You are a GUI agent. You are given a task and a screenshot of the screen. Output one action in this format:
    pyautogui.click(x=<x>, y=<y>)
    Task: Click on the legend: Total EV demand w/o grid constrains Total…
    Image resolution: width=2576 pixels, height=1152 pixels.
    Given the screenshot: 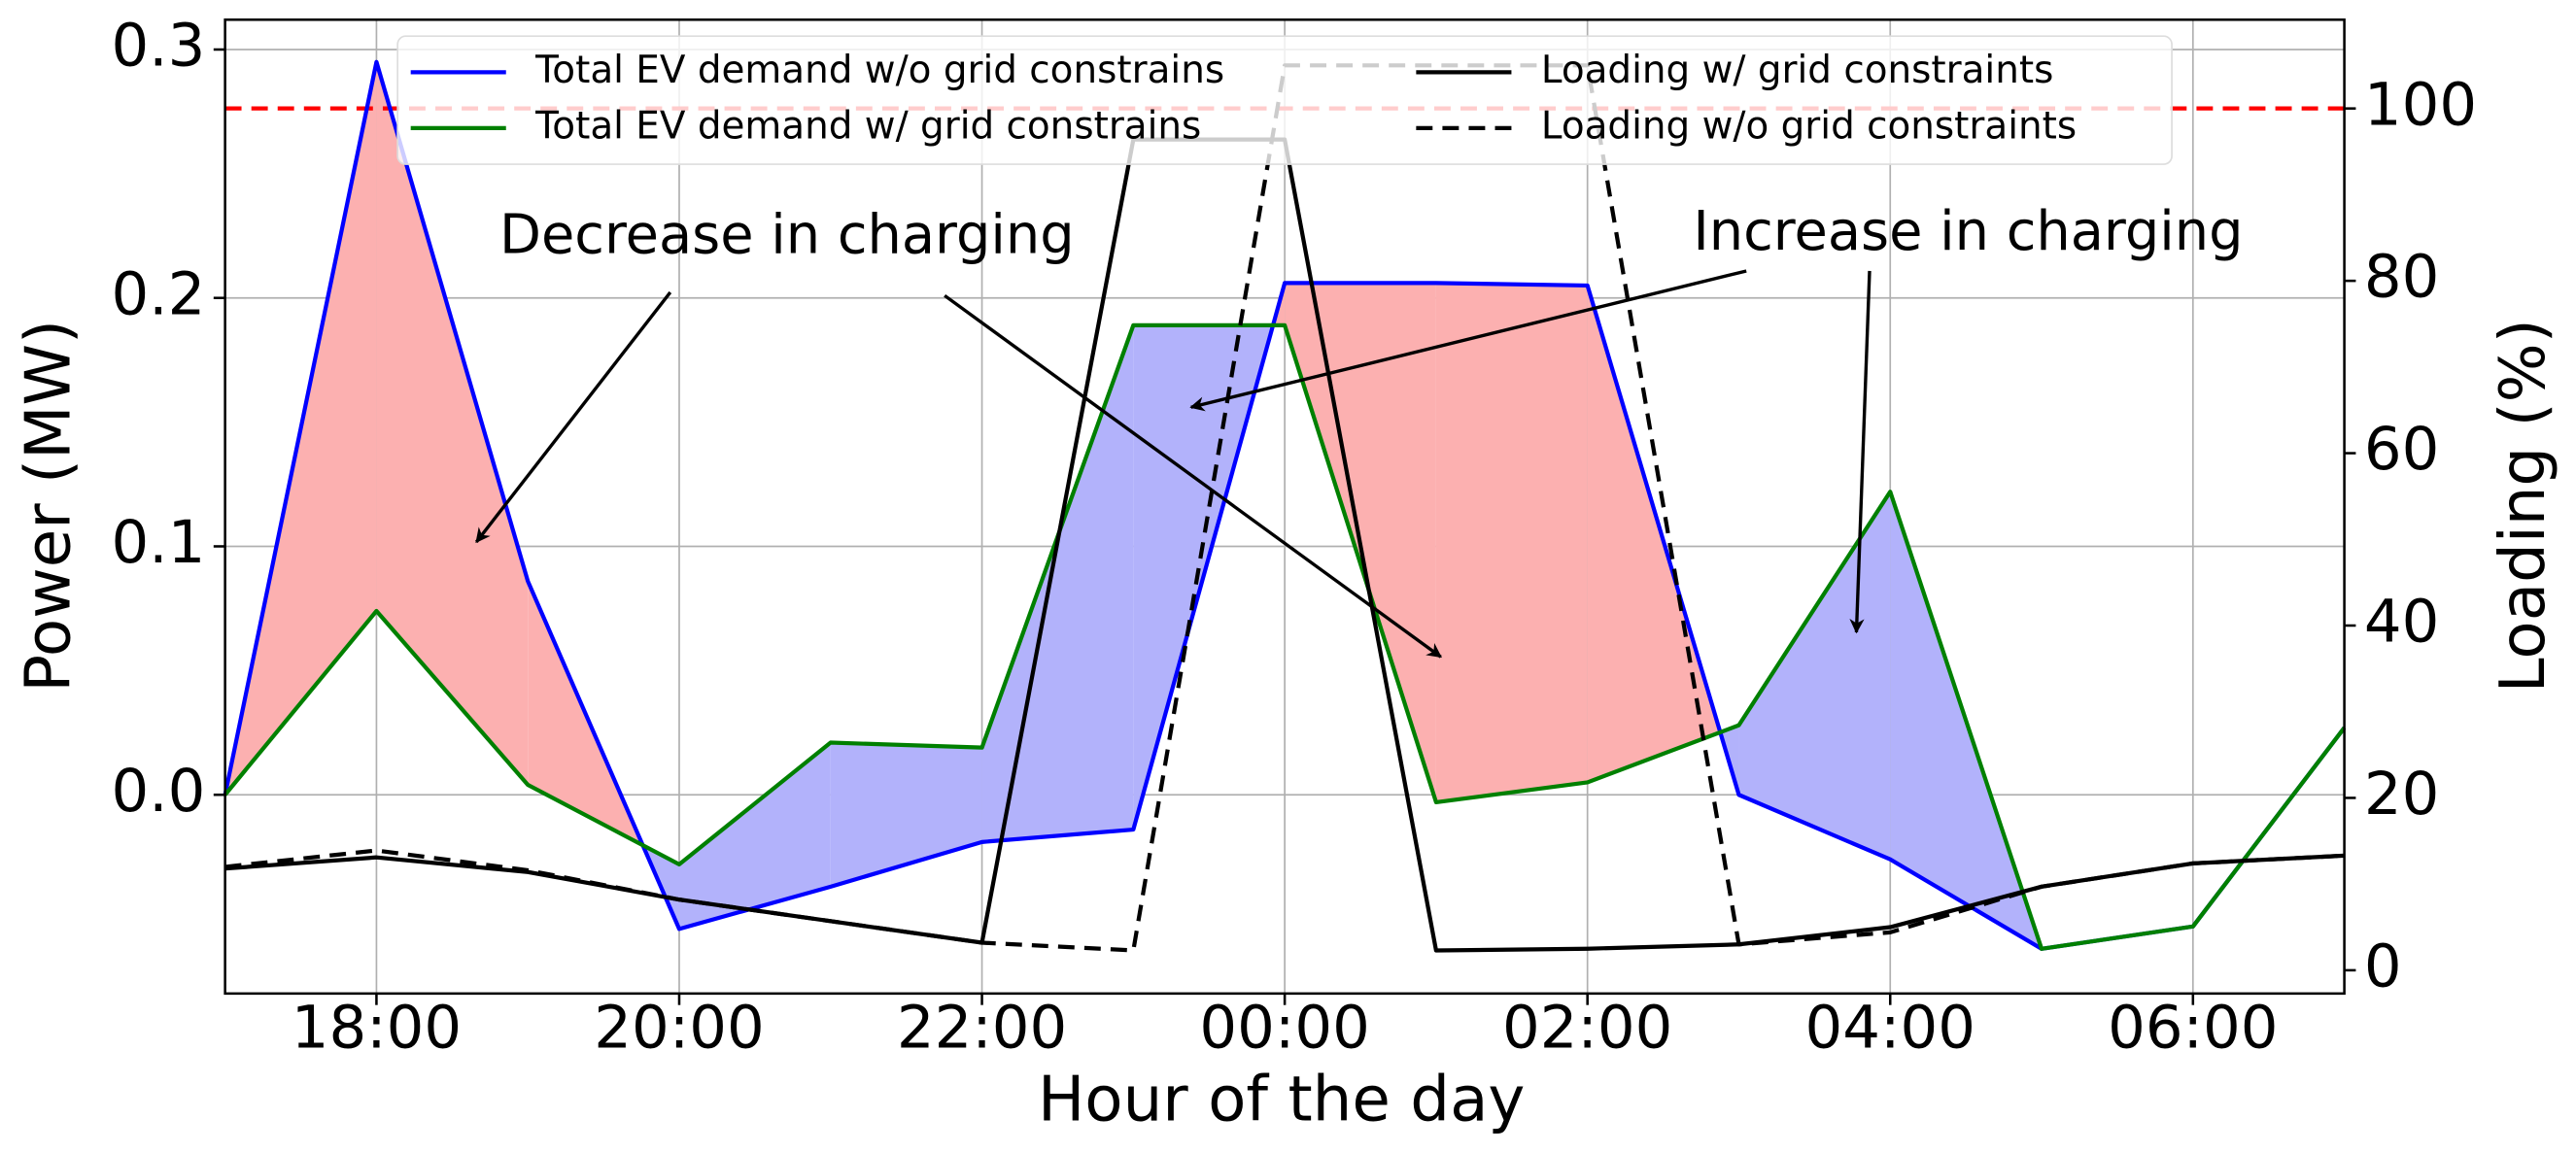 What is the action you would take?
    pyautogui.click(x=1284, y=100)
    